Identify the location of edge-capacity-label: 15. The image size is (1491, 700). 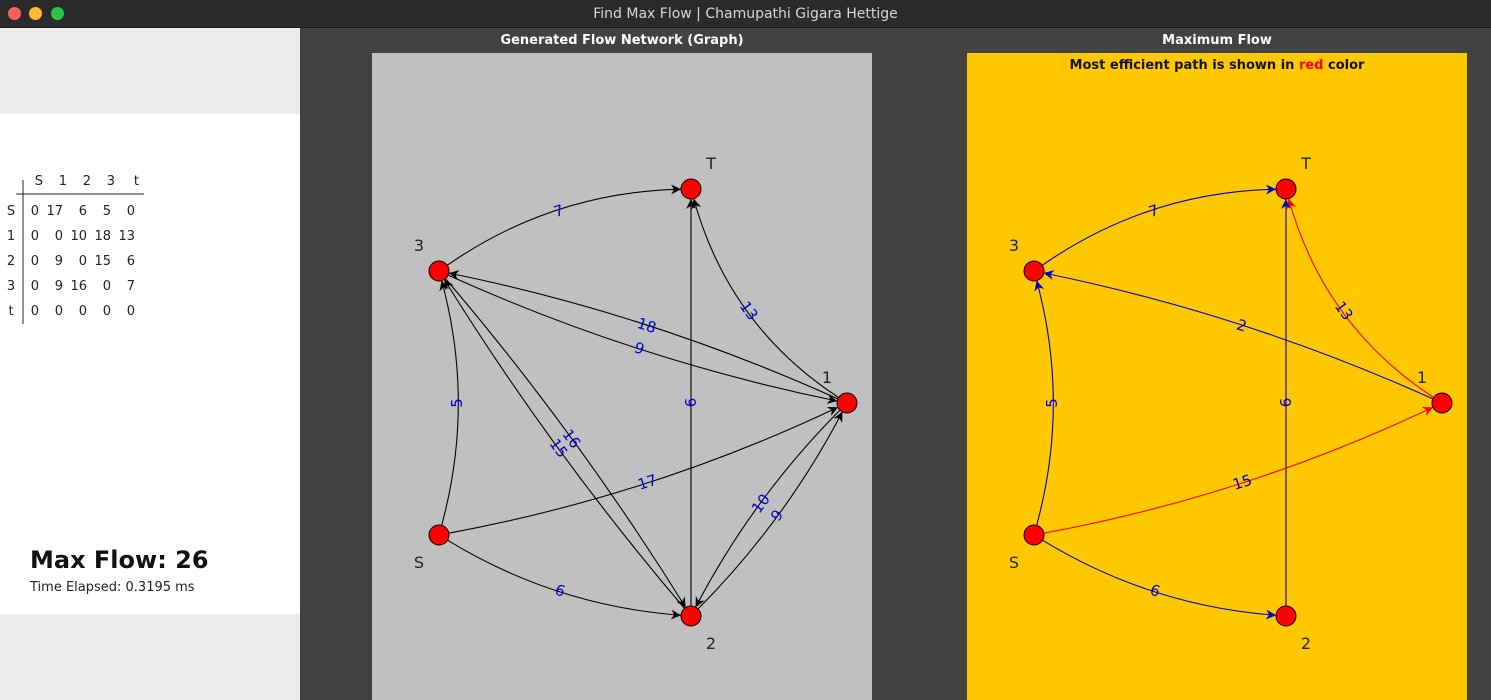
(1242, 482).